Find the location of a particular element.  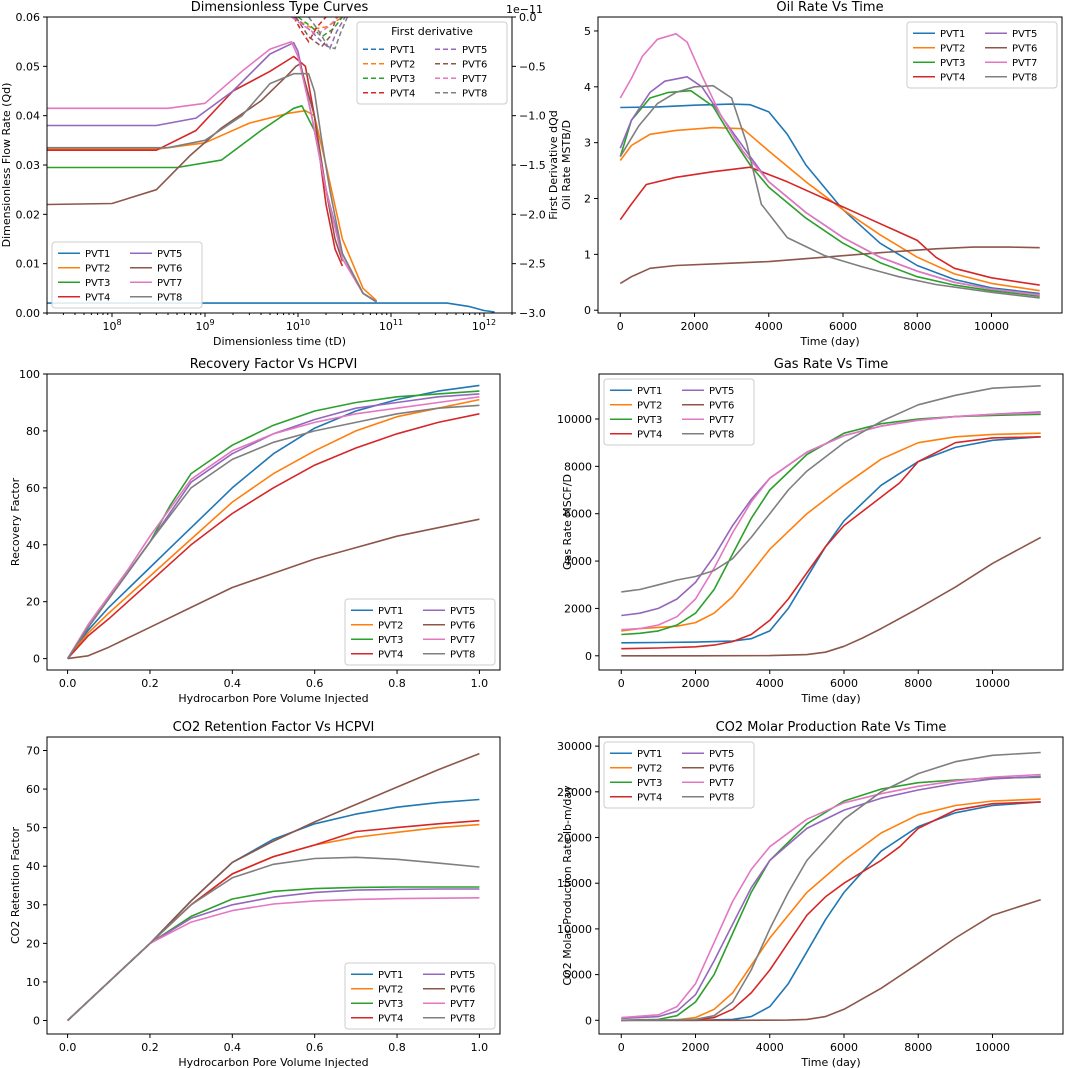

y-tick-label: 10000 is located at coordinates (574, 419).